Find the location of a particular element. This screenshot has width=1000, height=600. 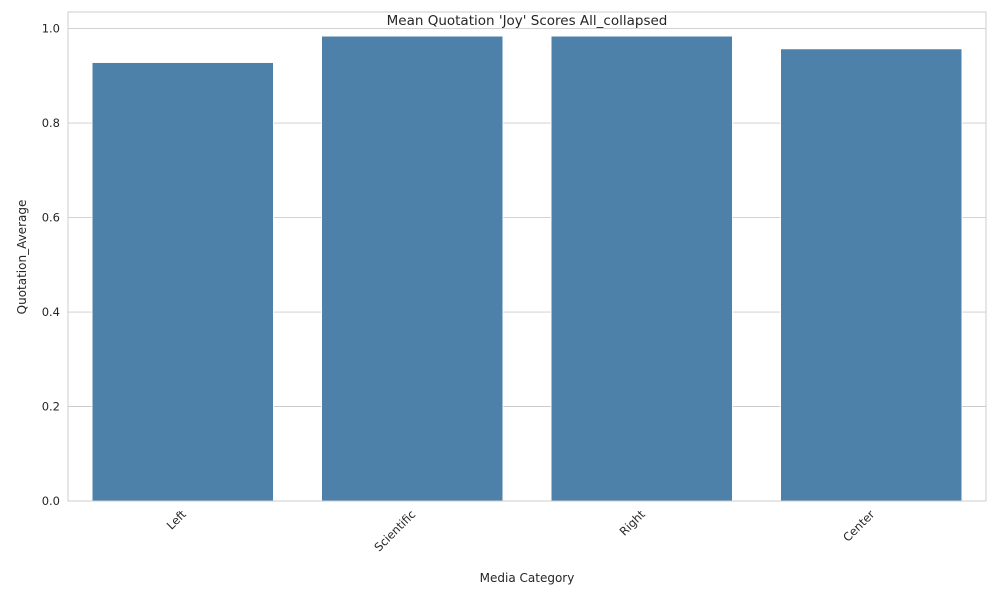

y-tick-label: 0.0 is located at coordinates (51, 501).